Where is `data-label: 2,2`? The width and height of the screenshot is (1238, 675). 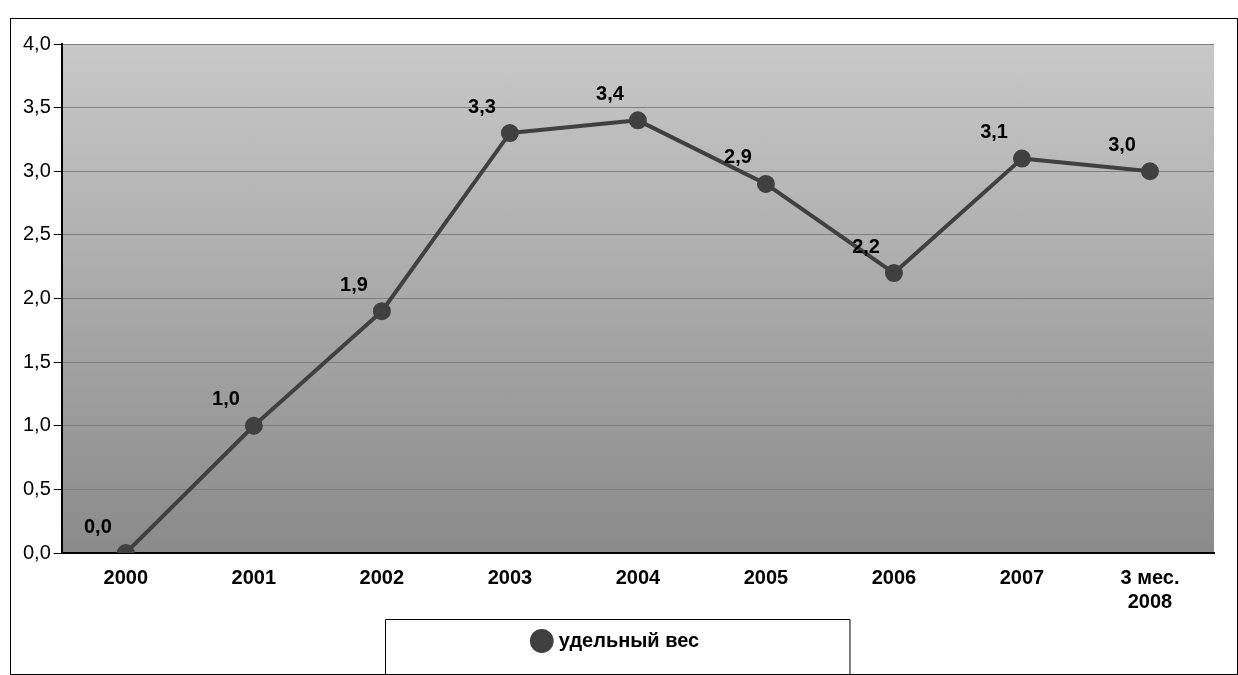 data-label: 2,2 is located at coordinates (866, 245).